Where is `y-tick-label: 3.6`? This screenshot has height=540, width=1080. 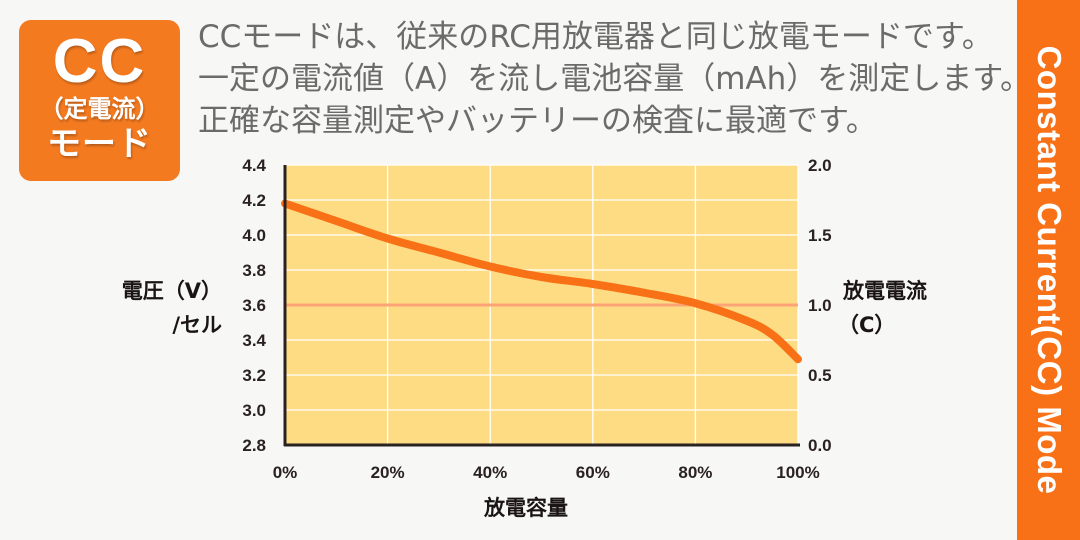
y-tick-label: 3.6 is located at coordinates (254, 305).